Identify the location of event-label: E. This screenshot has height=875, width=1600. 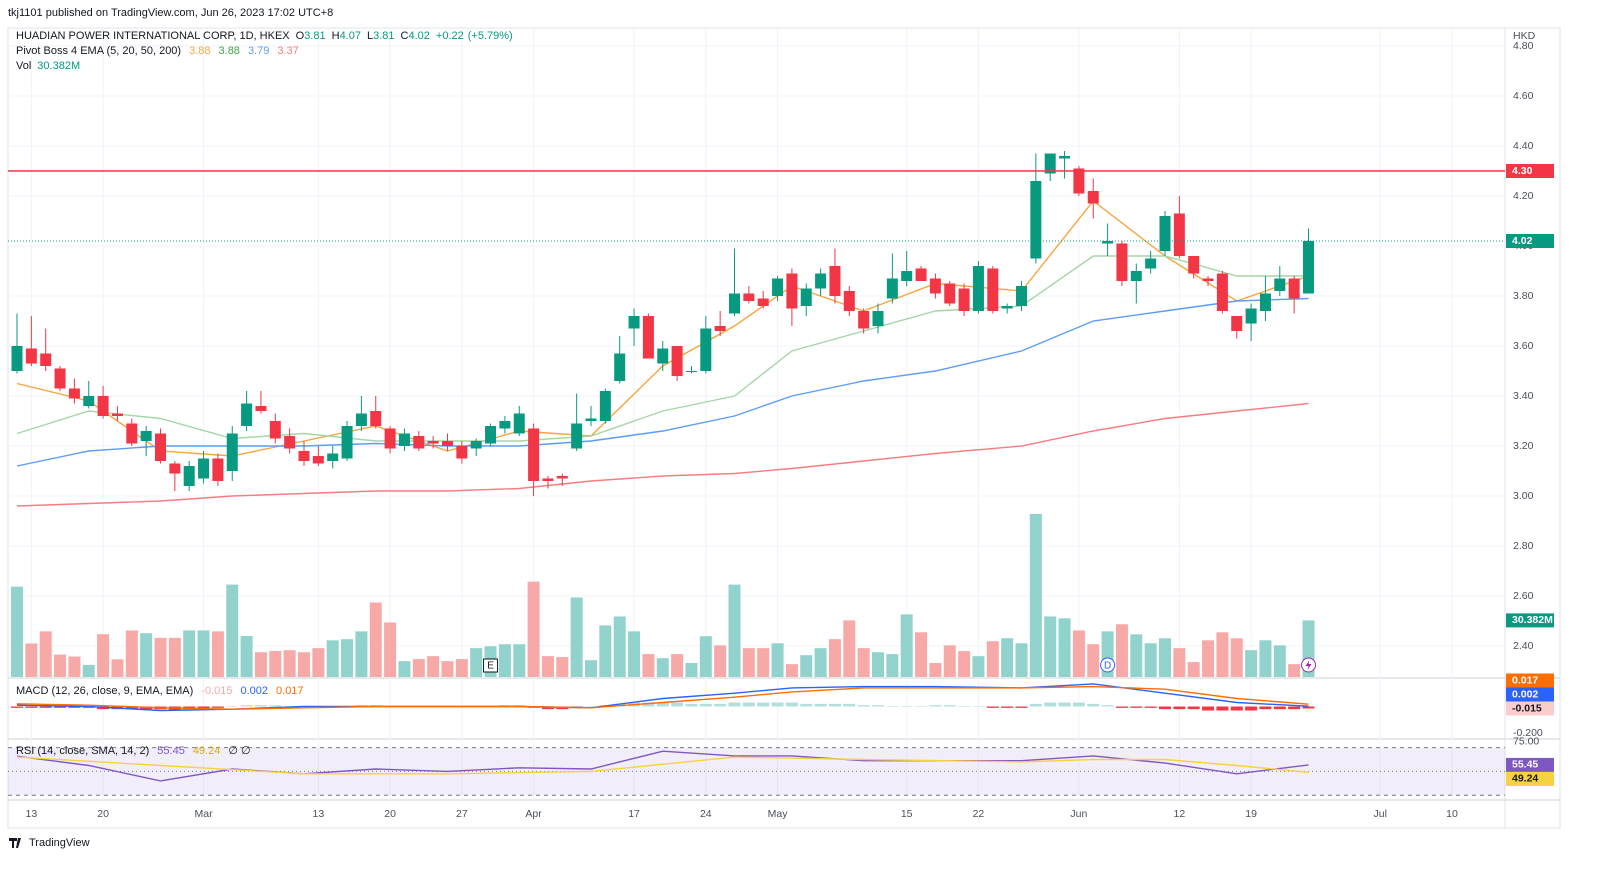
(490, 666).